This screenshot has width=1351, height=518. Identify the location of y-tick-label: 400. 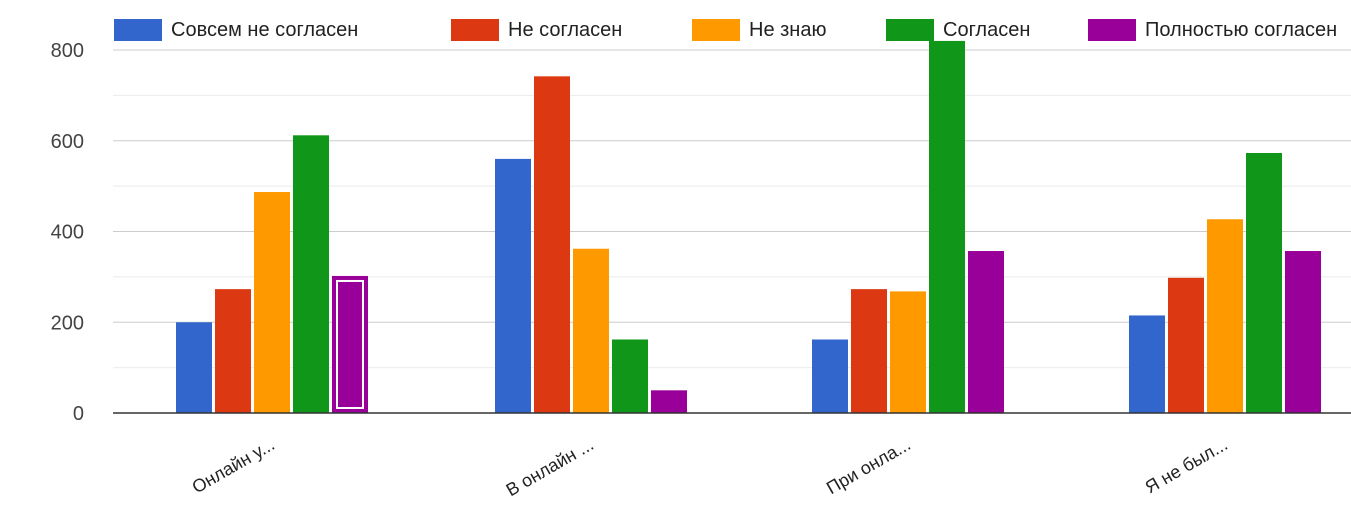
(67, 233).